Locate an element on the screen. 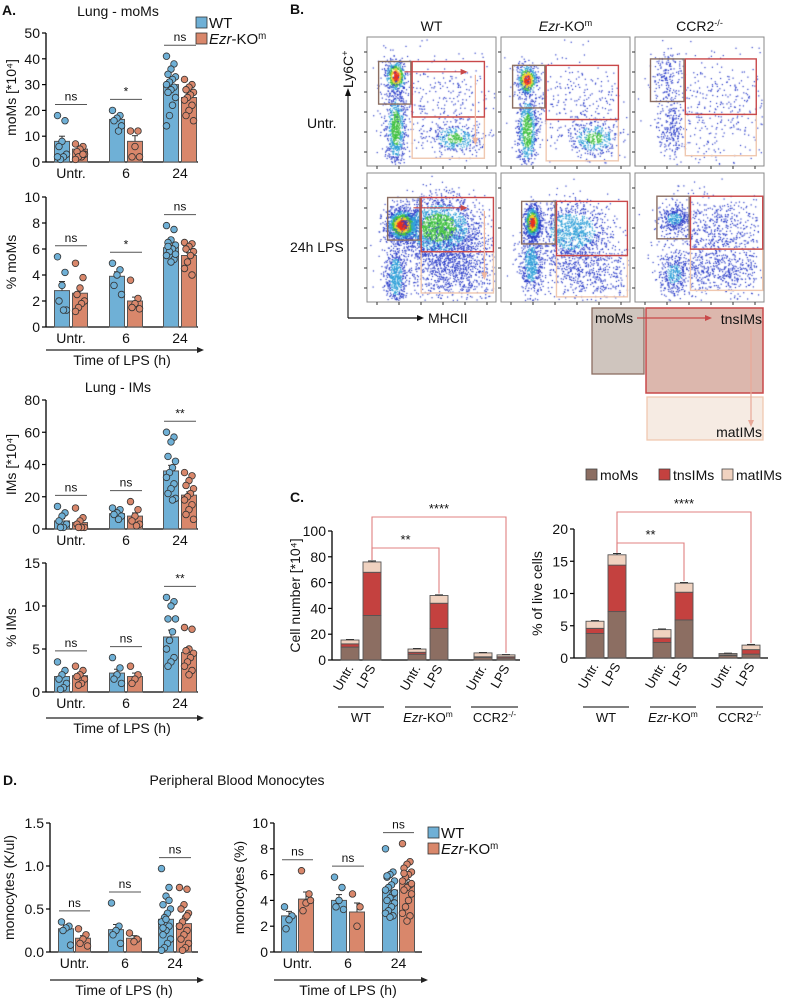  comparison-label: ** is located at coordinates (650, 534).